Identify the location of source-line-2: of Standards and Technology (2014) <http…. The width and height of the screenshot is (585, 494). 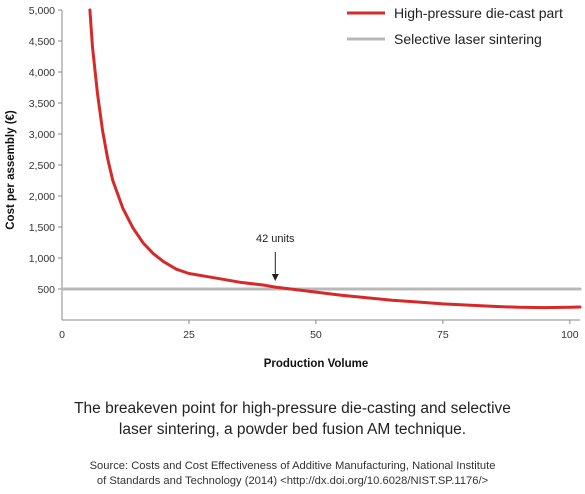
(292, 481).